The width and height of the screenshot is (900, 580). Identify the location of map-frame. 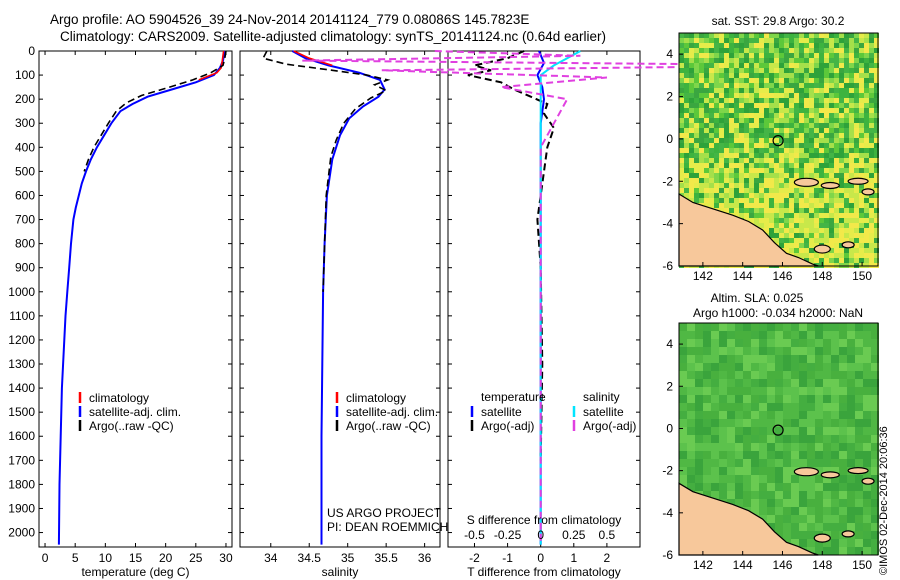
(778, 439).